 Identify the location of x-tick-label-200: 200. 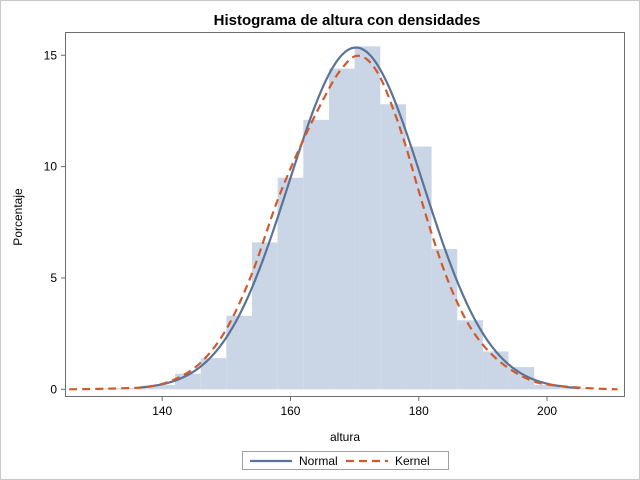
(547, 411).